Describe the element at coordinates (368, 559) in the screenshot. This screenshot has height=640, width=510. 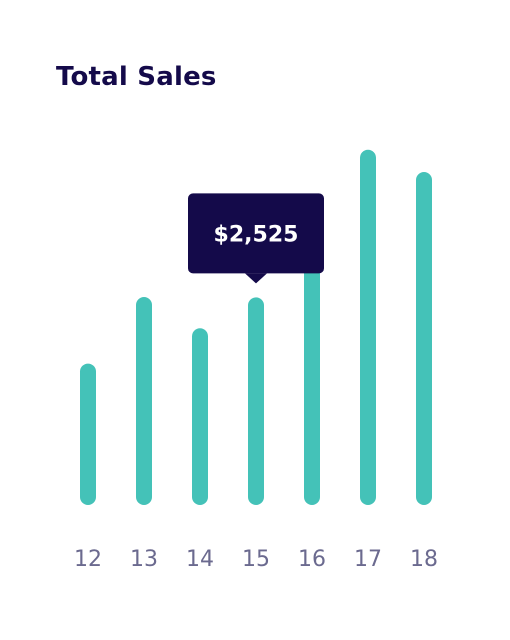
I see `x-tick-label-17: 17` at that location.